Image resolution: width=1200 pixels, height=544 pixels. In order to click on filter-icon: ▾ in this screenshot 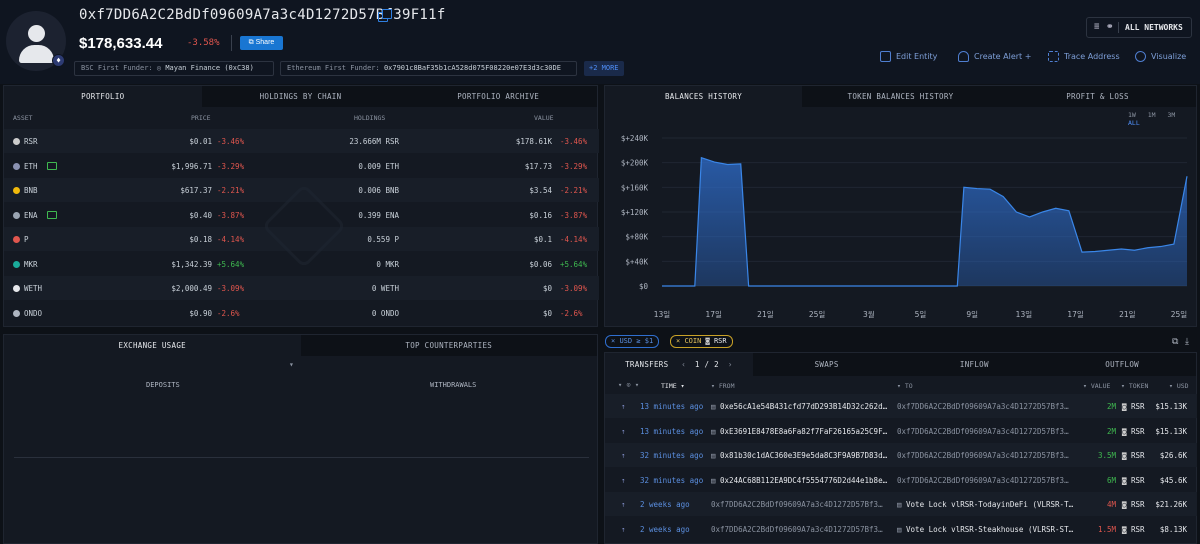, I will do `click(291, 364)`.